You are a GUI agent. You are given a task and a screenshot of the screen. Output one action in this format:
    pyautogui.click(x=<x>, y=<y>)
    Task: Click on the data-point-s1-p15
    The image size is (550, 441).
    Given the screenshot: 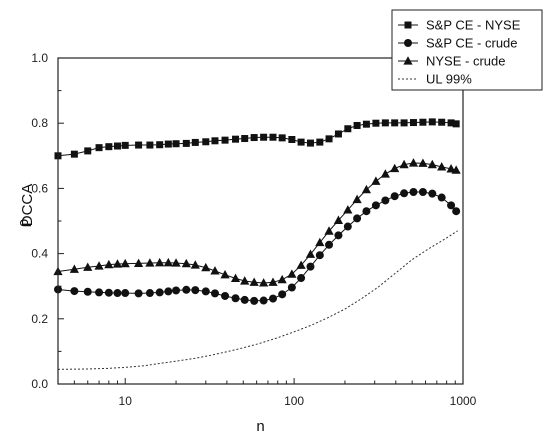 What is the action you would take?
    pyautogui.click(x=214, y=293)
    